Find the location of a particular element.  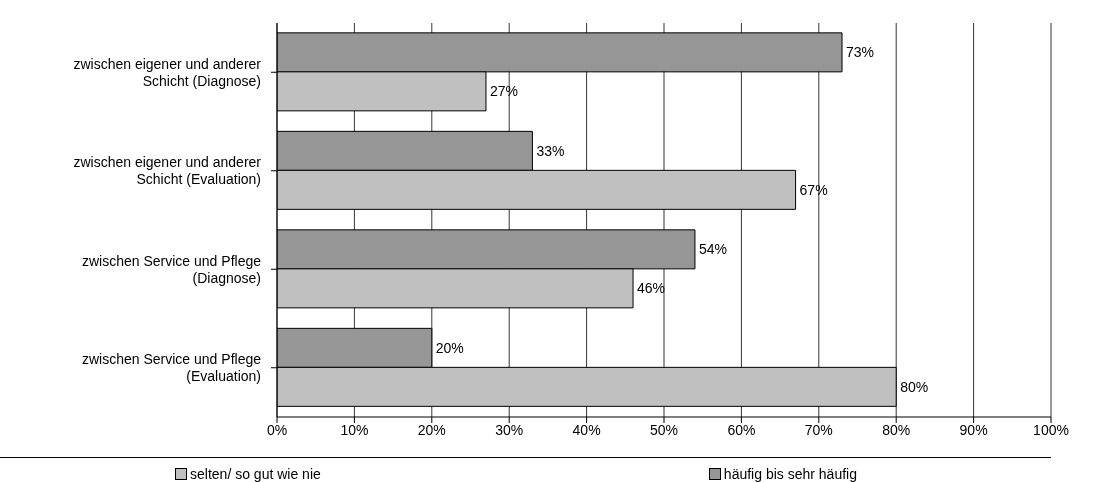

y-tick-label: zwischen Service und Pflege (Evaluation) is located at coordinates (172, 368).